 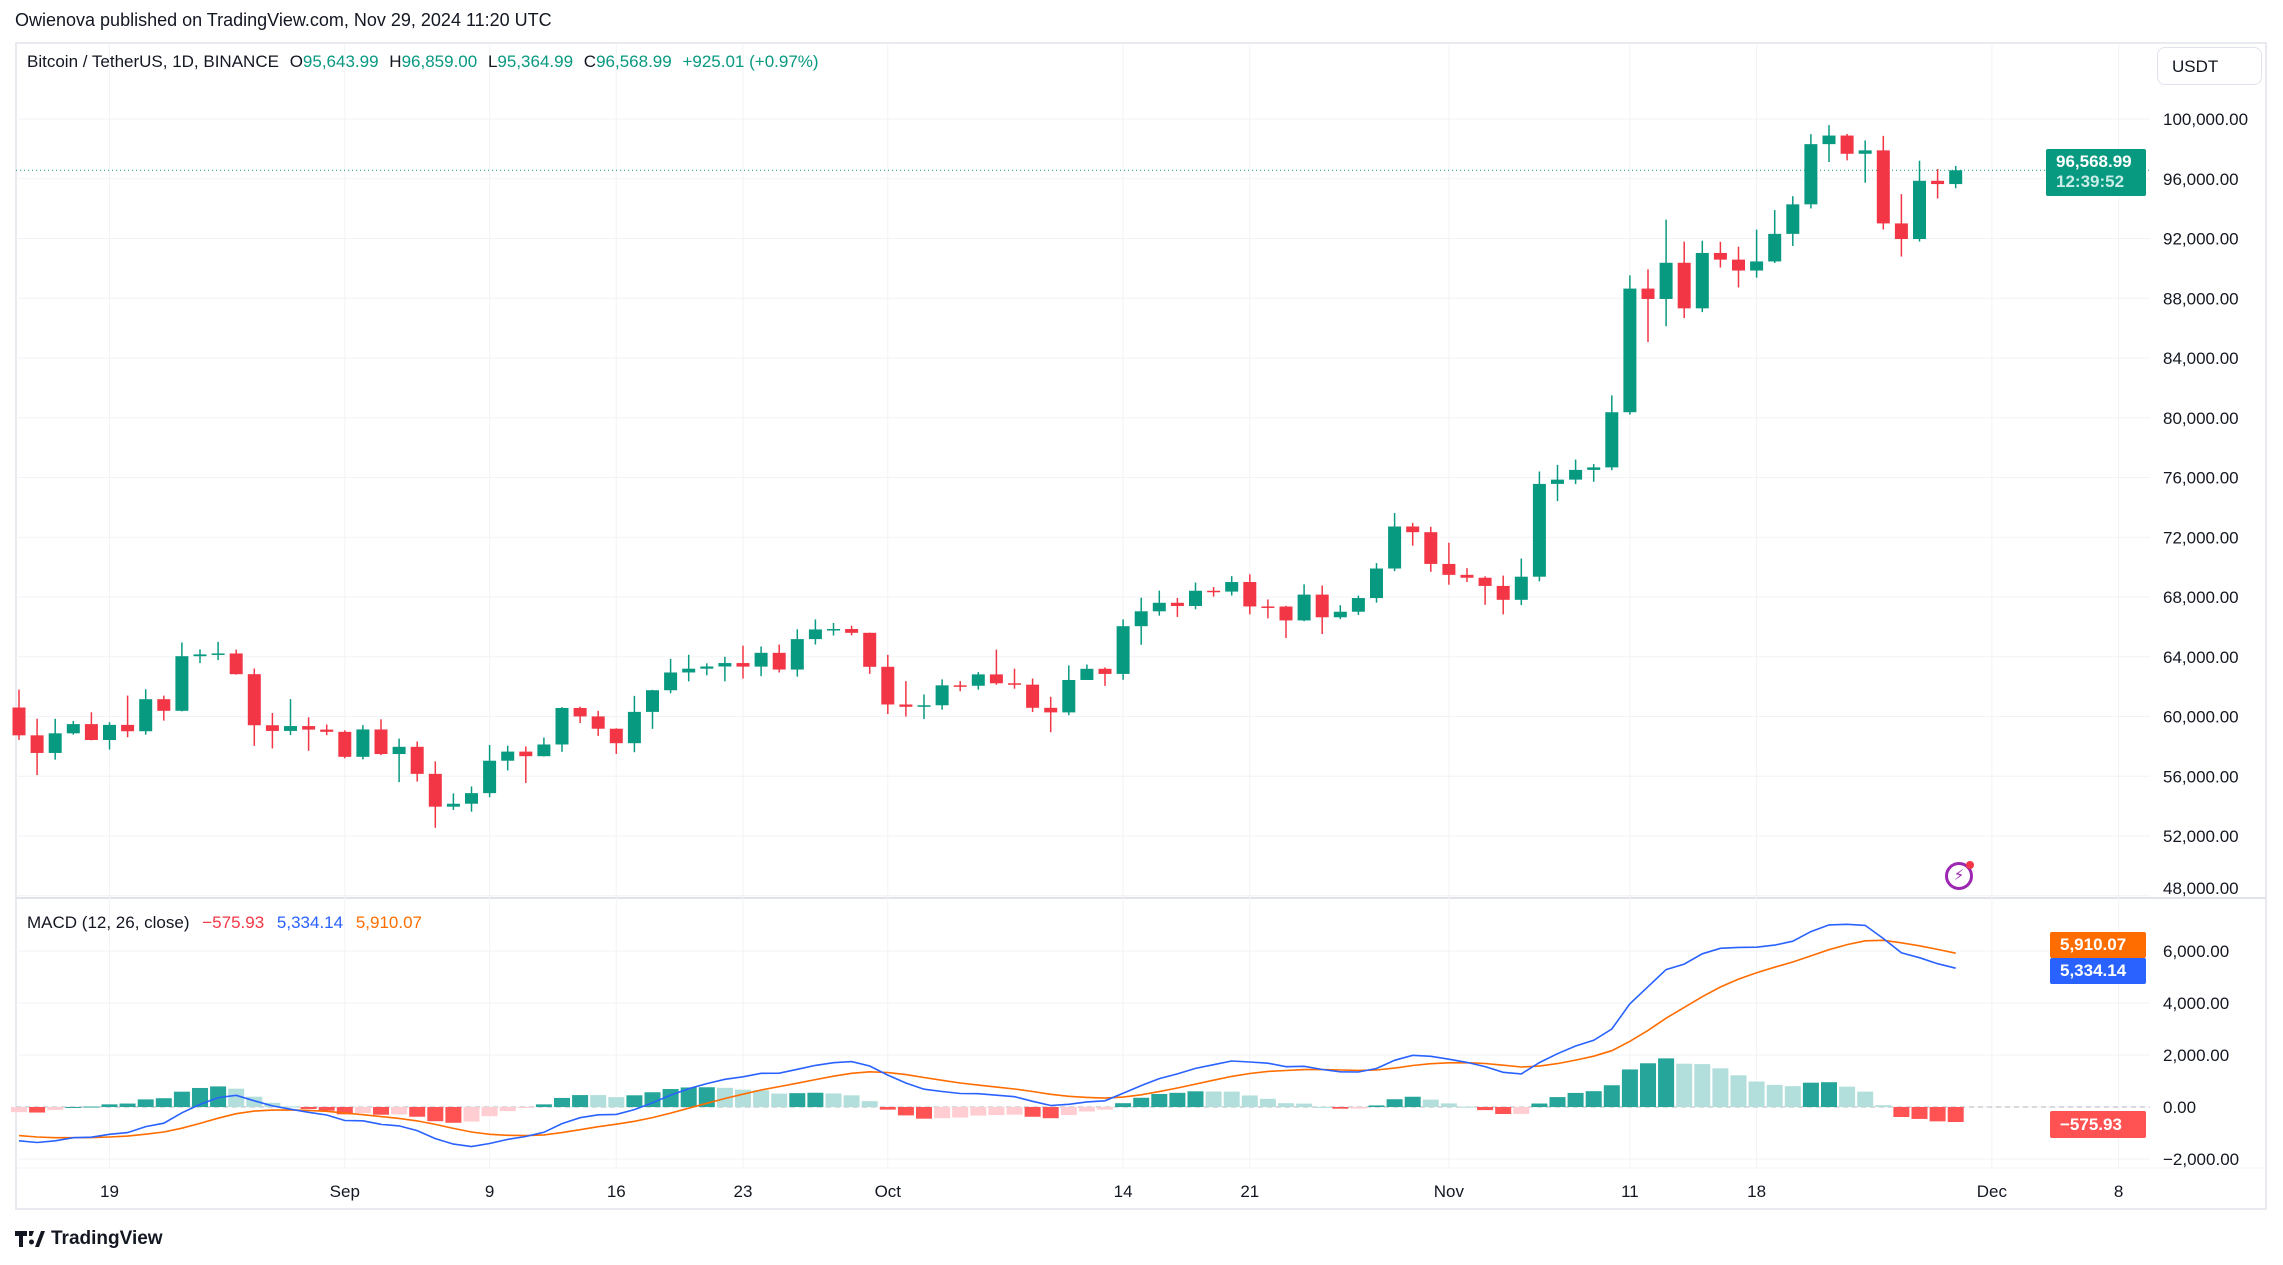 What do you see at coordinates (2201, 657) in the screenshot?
I see `price-tick-label: 64,000.00` at bounding box center [2201, 657].